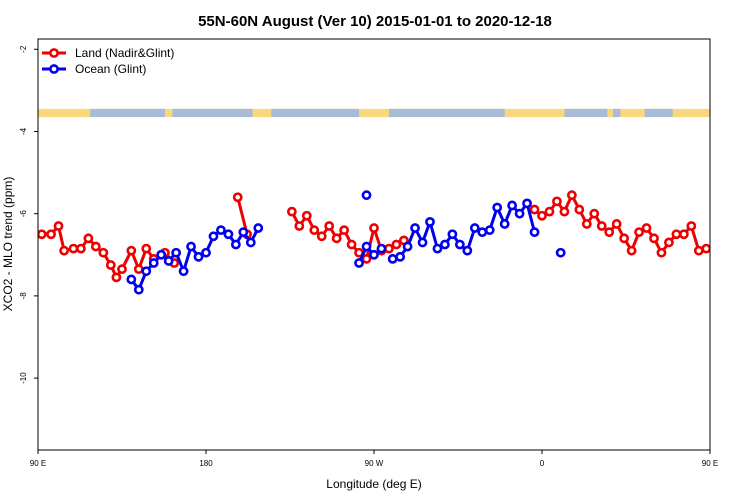 The width and height of the screenshot is (750, 500). Describe the element at coordinates (23, 296) in the screenshot. I see `y-tick-label: -8` at that location.